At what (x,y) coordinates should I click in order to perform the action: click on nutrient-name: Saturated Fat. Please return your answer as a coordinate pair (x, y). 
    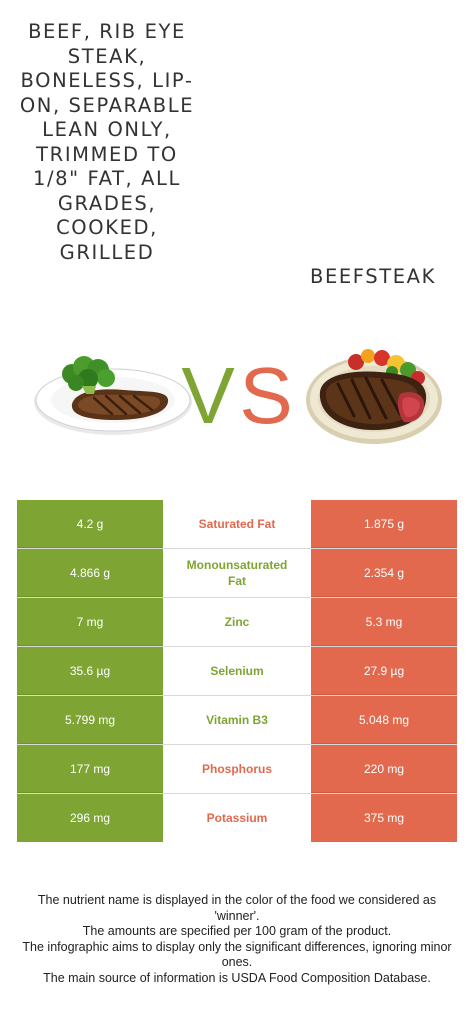
    Looking at the image, I should click on (237, 524).